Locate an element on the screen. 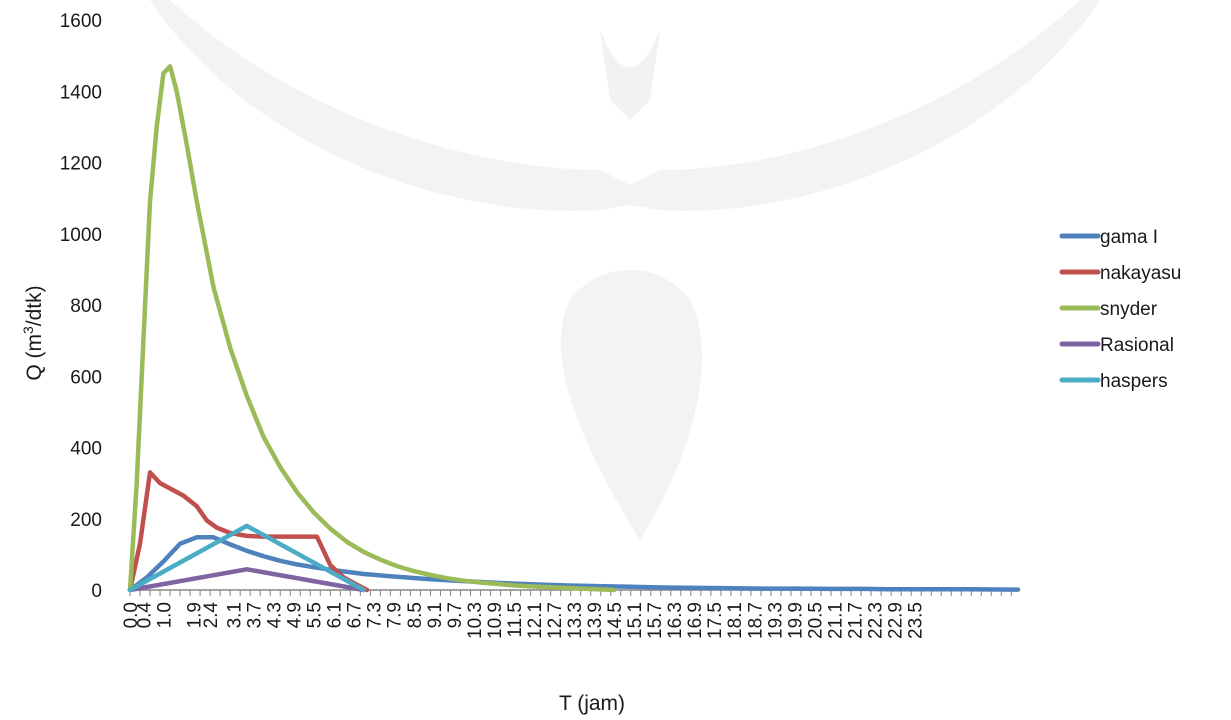  x-tick-label: 4.9 is located at coordinates (295, 615).